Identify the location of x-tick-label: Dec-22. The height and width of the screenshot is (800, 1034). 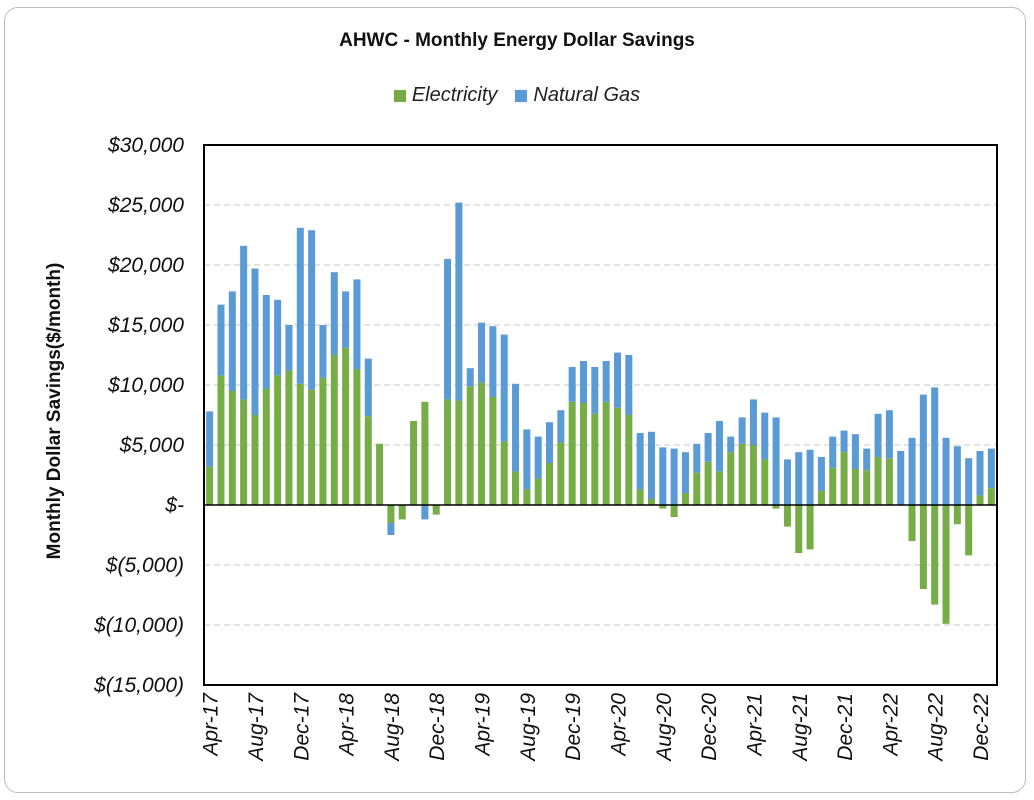
(981, 727).